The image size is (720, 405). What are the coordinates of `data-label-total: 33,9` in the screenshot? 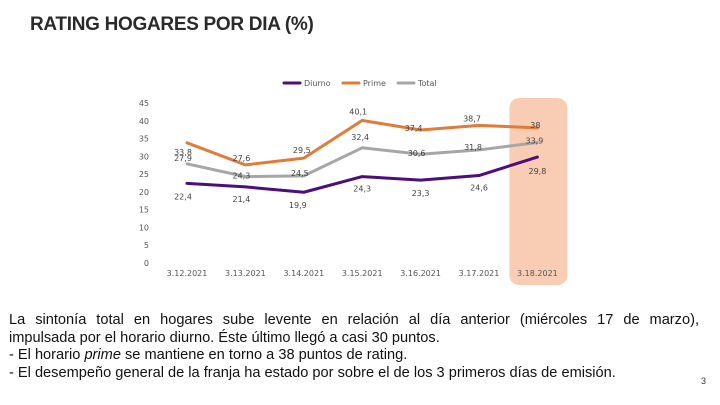 It's located at (534, 140).